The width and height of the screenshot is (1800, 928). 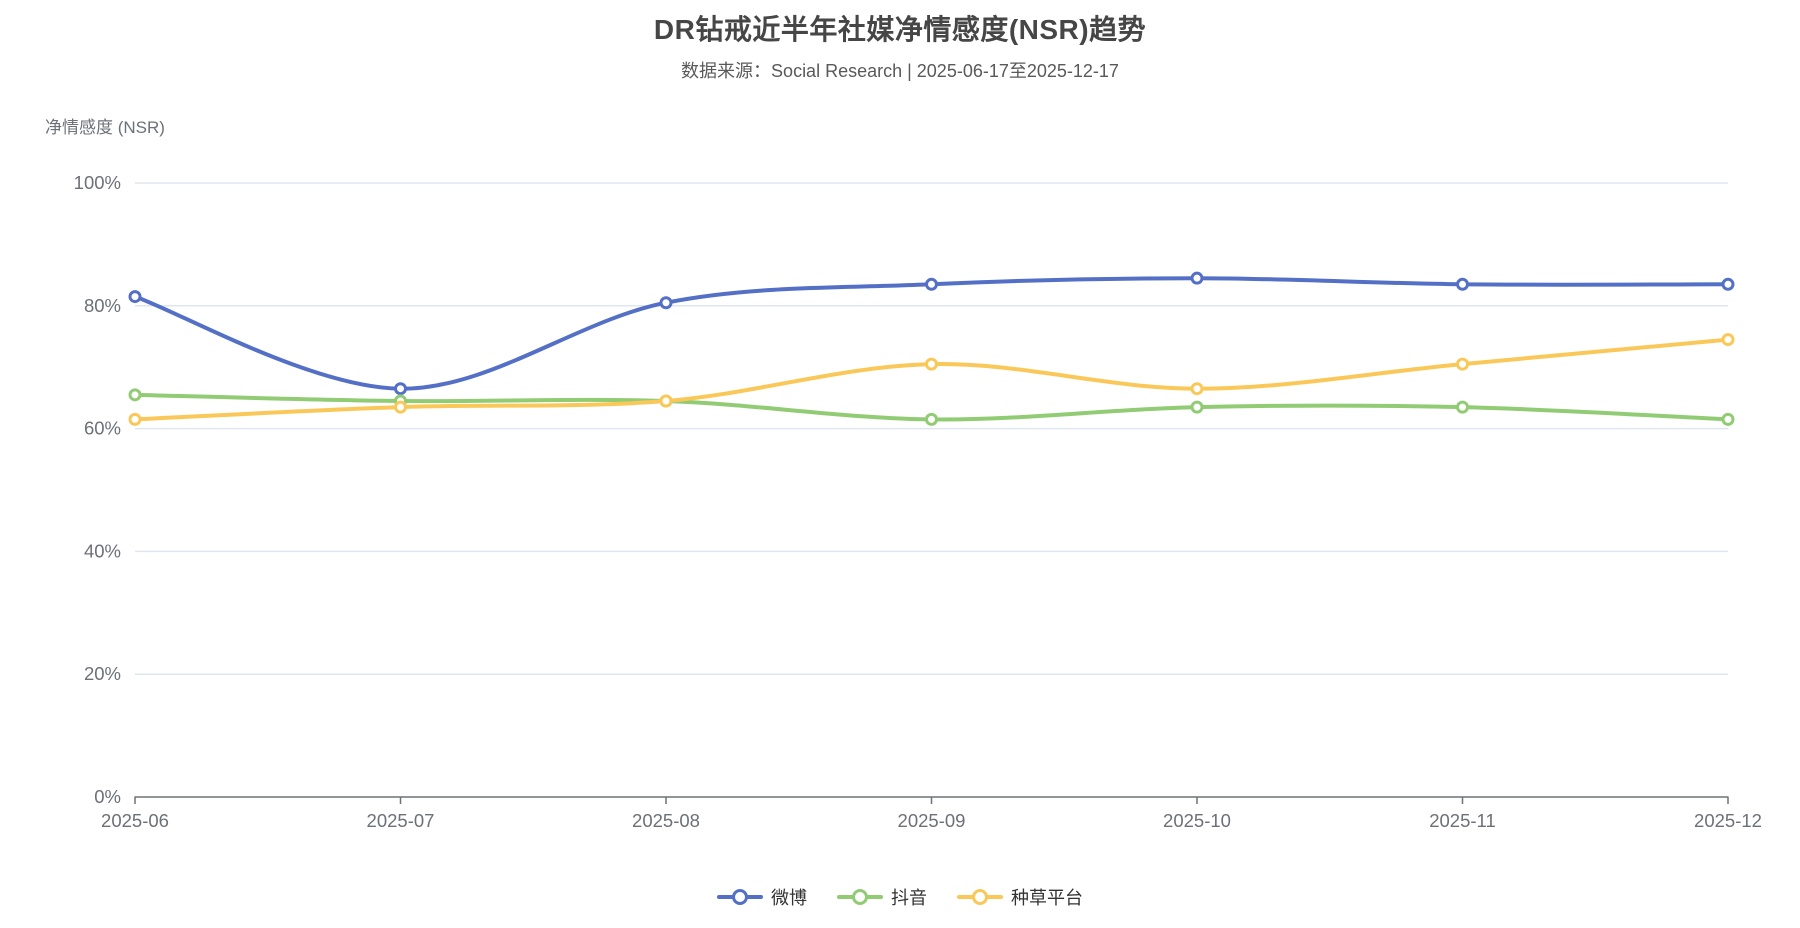 I want to click on y-axis-name: 净情感度 (NSR), so click(x=105, y=127).